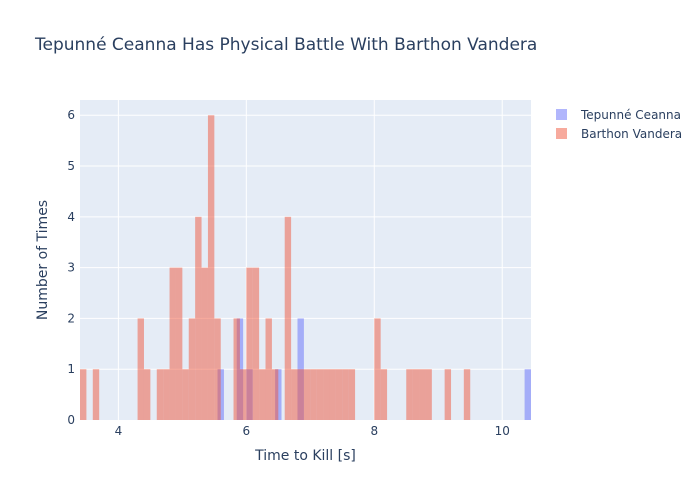  I want to click on y-axis-title: Number of Times, so click(43, 260).